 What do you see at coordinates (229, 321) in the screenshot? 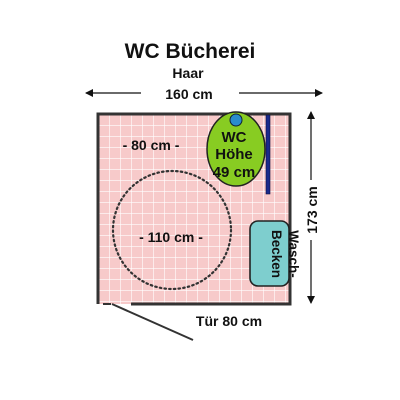
I see `door-label: Tür 80 cm` at bounding box center [229, 321].